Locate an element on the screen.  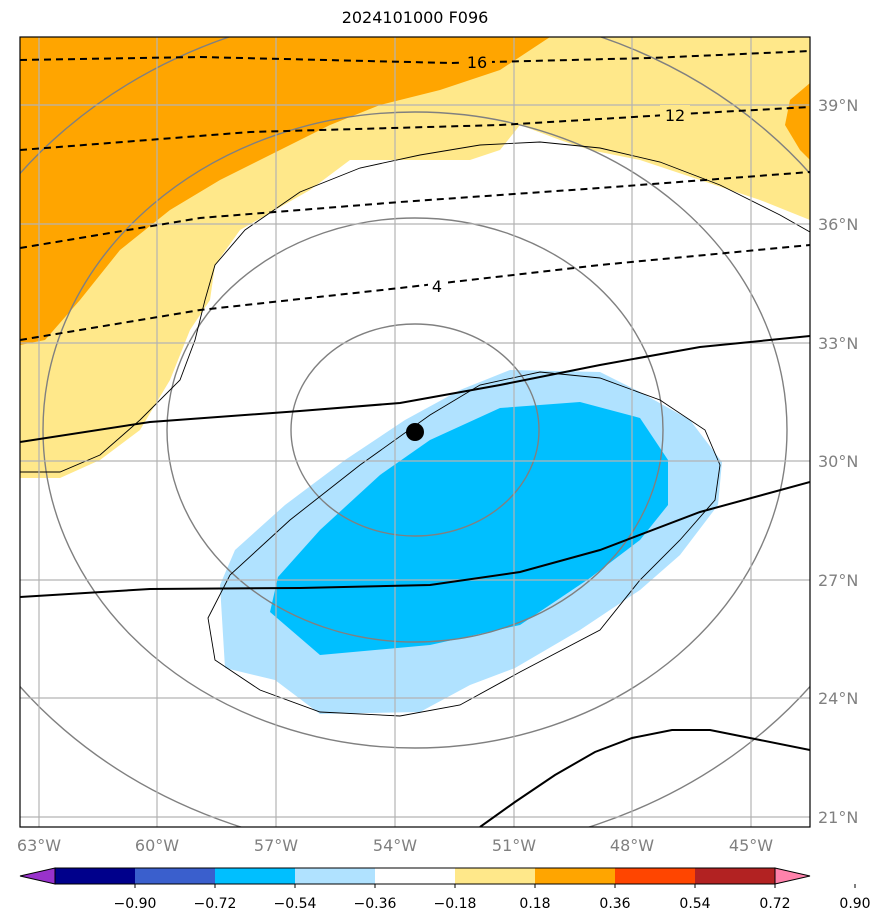
colorbar-tick-label: 0.90 is located at coordinates (854, 904).